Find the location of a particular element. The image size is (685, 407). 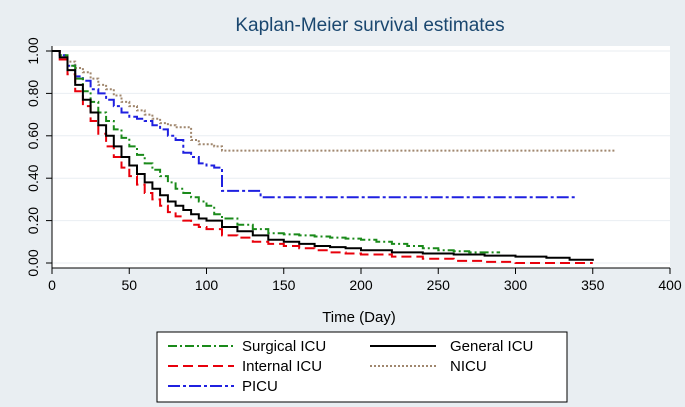

y-tick-label: 0.20 is located at coordinates (33, 220).